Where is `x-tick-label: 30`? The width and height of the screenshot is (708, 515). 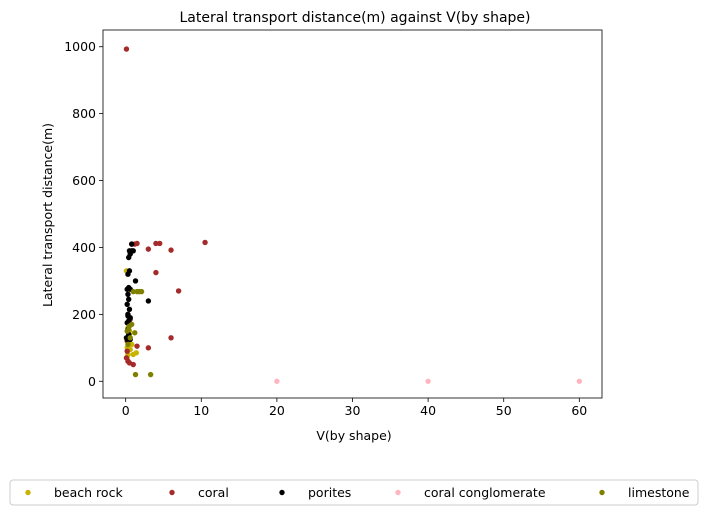
x-tick-label: 30 is located at coordinates (353, 410).